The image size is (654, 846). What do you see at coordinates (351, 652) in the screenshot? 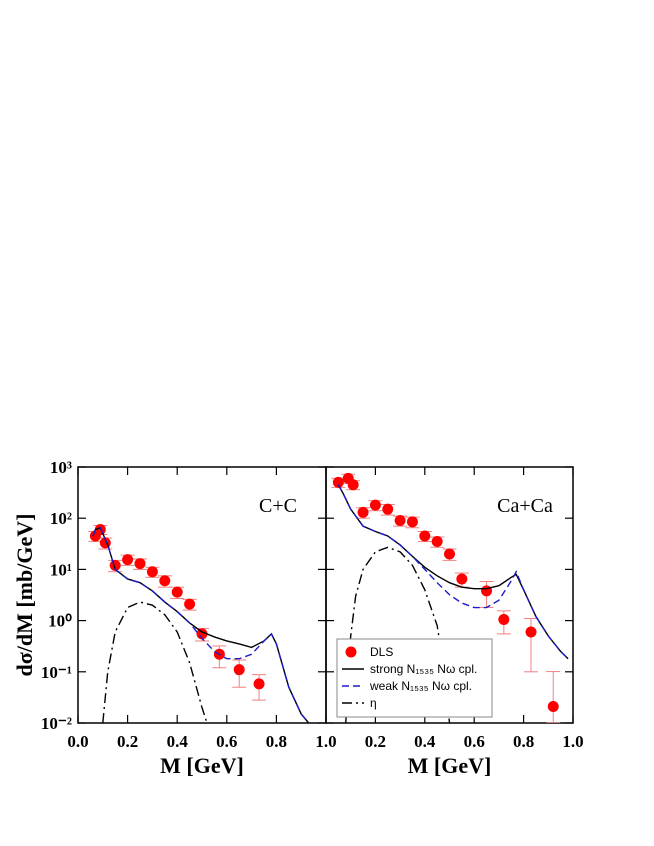
I see `legend-swatch` at bounding box center [351, 652].